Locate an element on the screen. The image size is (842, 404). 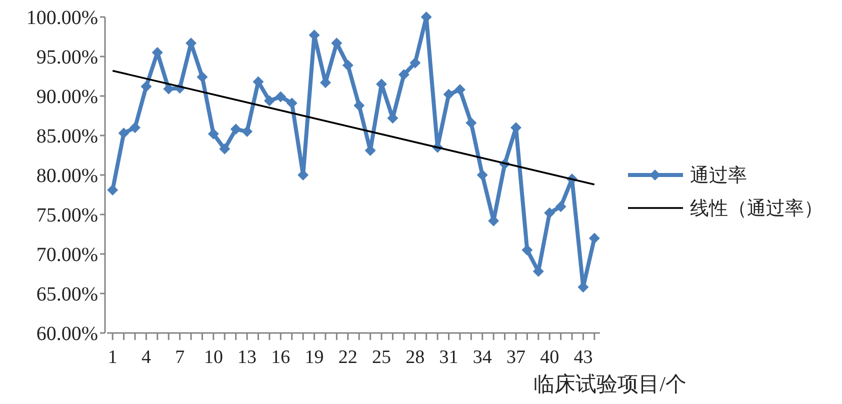
x-tick-label: 40 is located at coordinates (550, 357).